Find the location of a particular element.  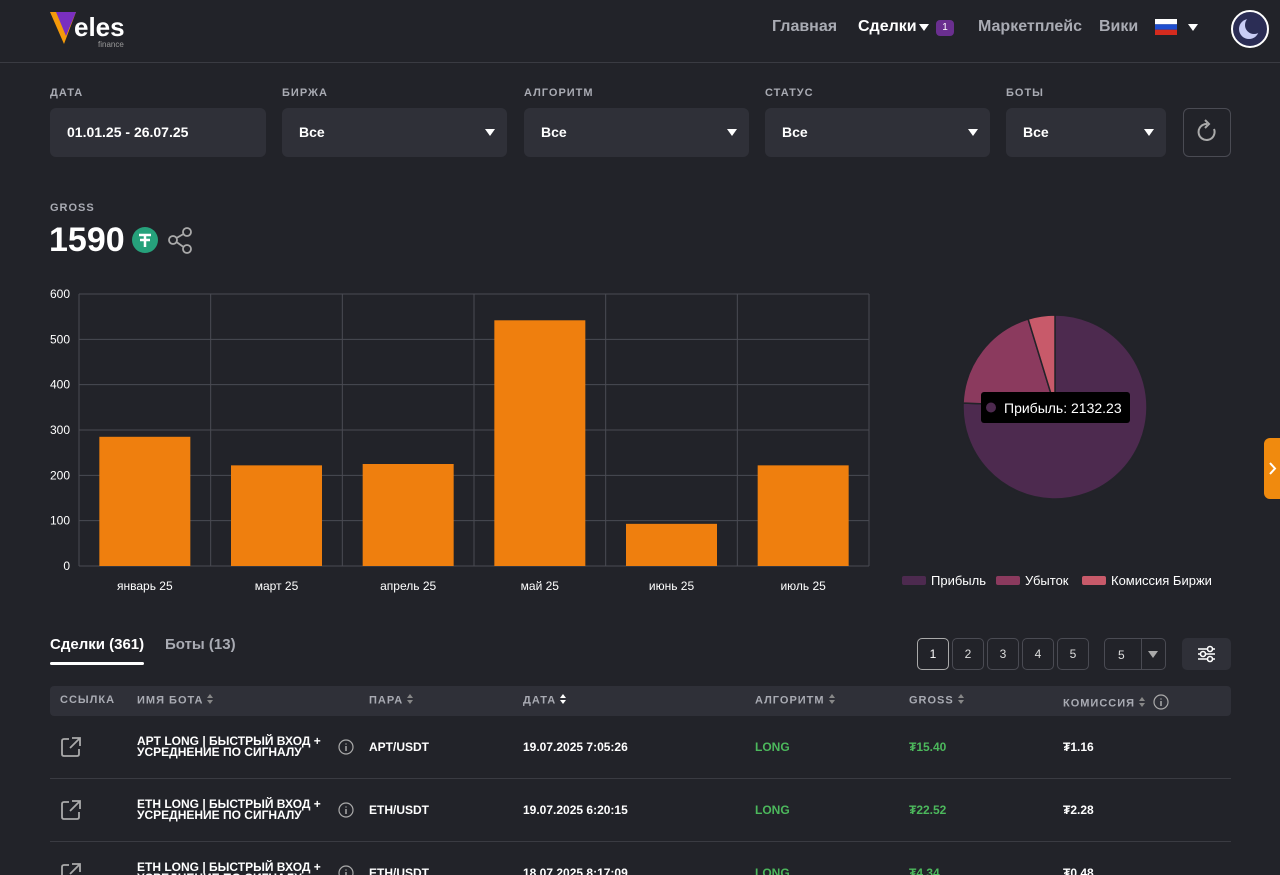

page-button: 5 is located at coordinates (1073, 654).